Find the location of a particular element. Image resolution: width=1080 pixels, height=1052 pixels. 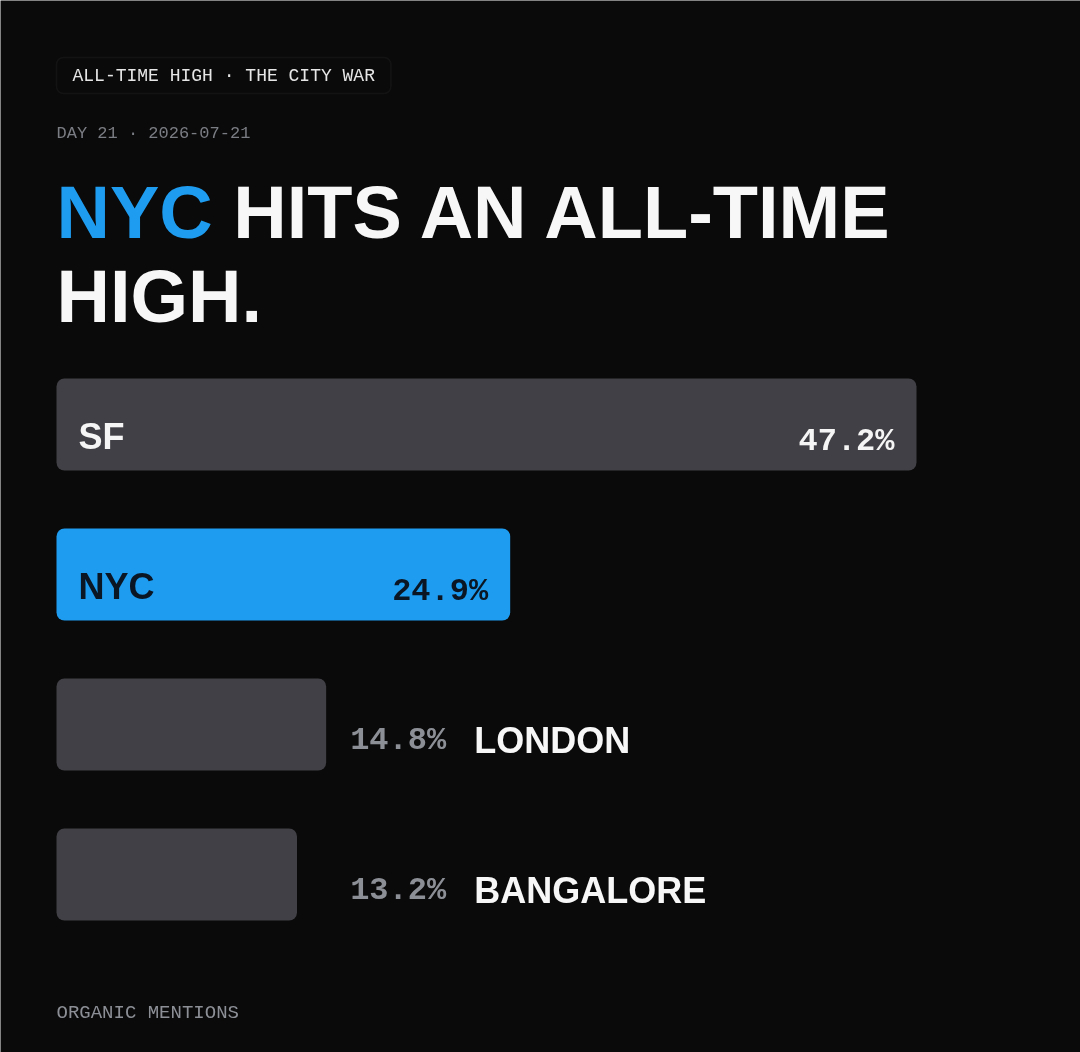

data-label: 13.2% is located at coordinates (398, 890).